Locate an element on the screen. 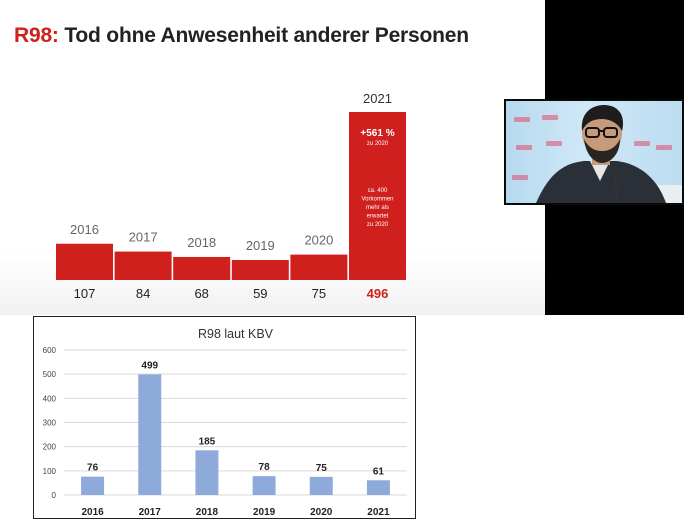  backdrop-logos is located at coordinates (592, 147).